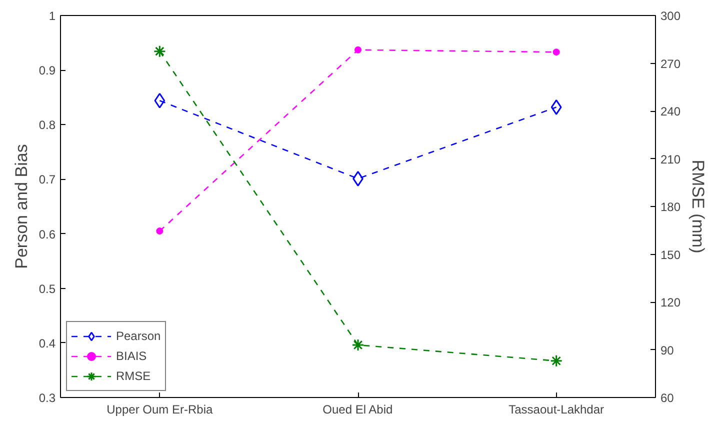 This screenshot has width=725, height=427. I want to click on legend-label: BIAIS, so click(131, 356).